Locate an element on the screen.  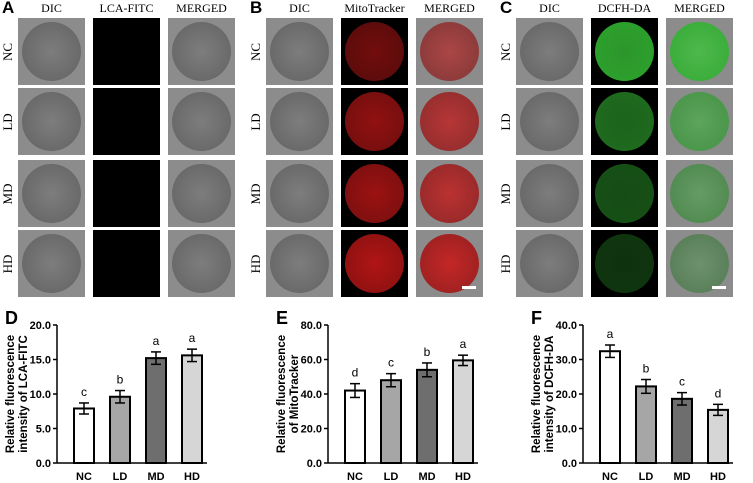
y-tick-label: 80.0 is located at coordinates (311, 326).